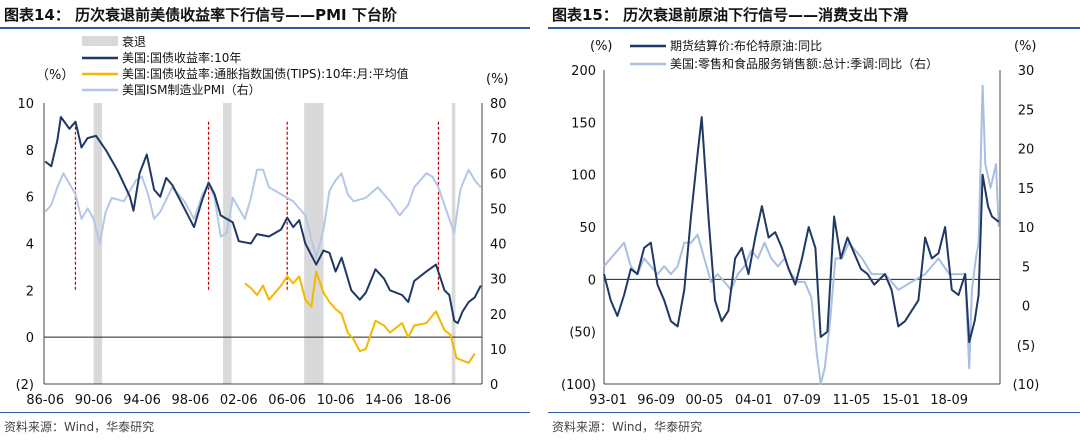 The height and width of the screenshot is (442, 1080). Describe the element at coordinates (25, 385) in the screenshot. I see `y-tick-label-left: (2)` at that location.